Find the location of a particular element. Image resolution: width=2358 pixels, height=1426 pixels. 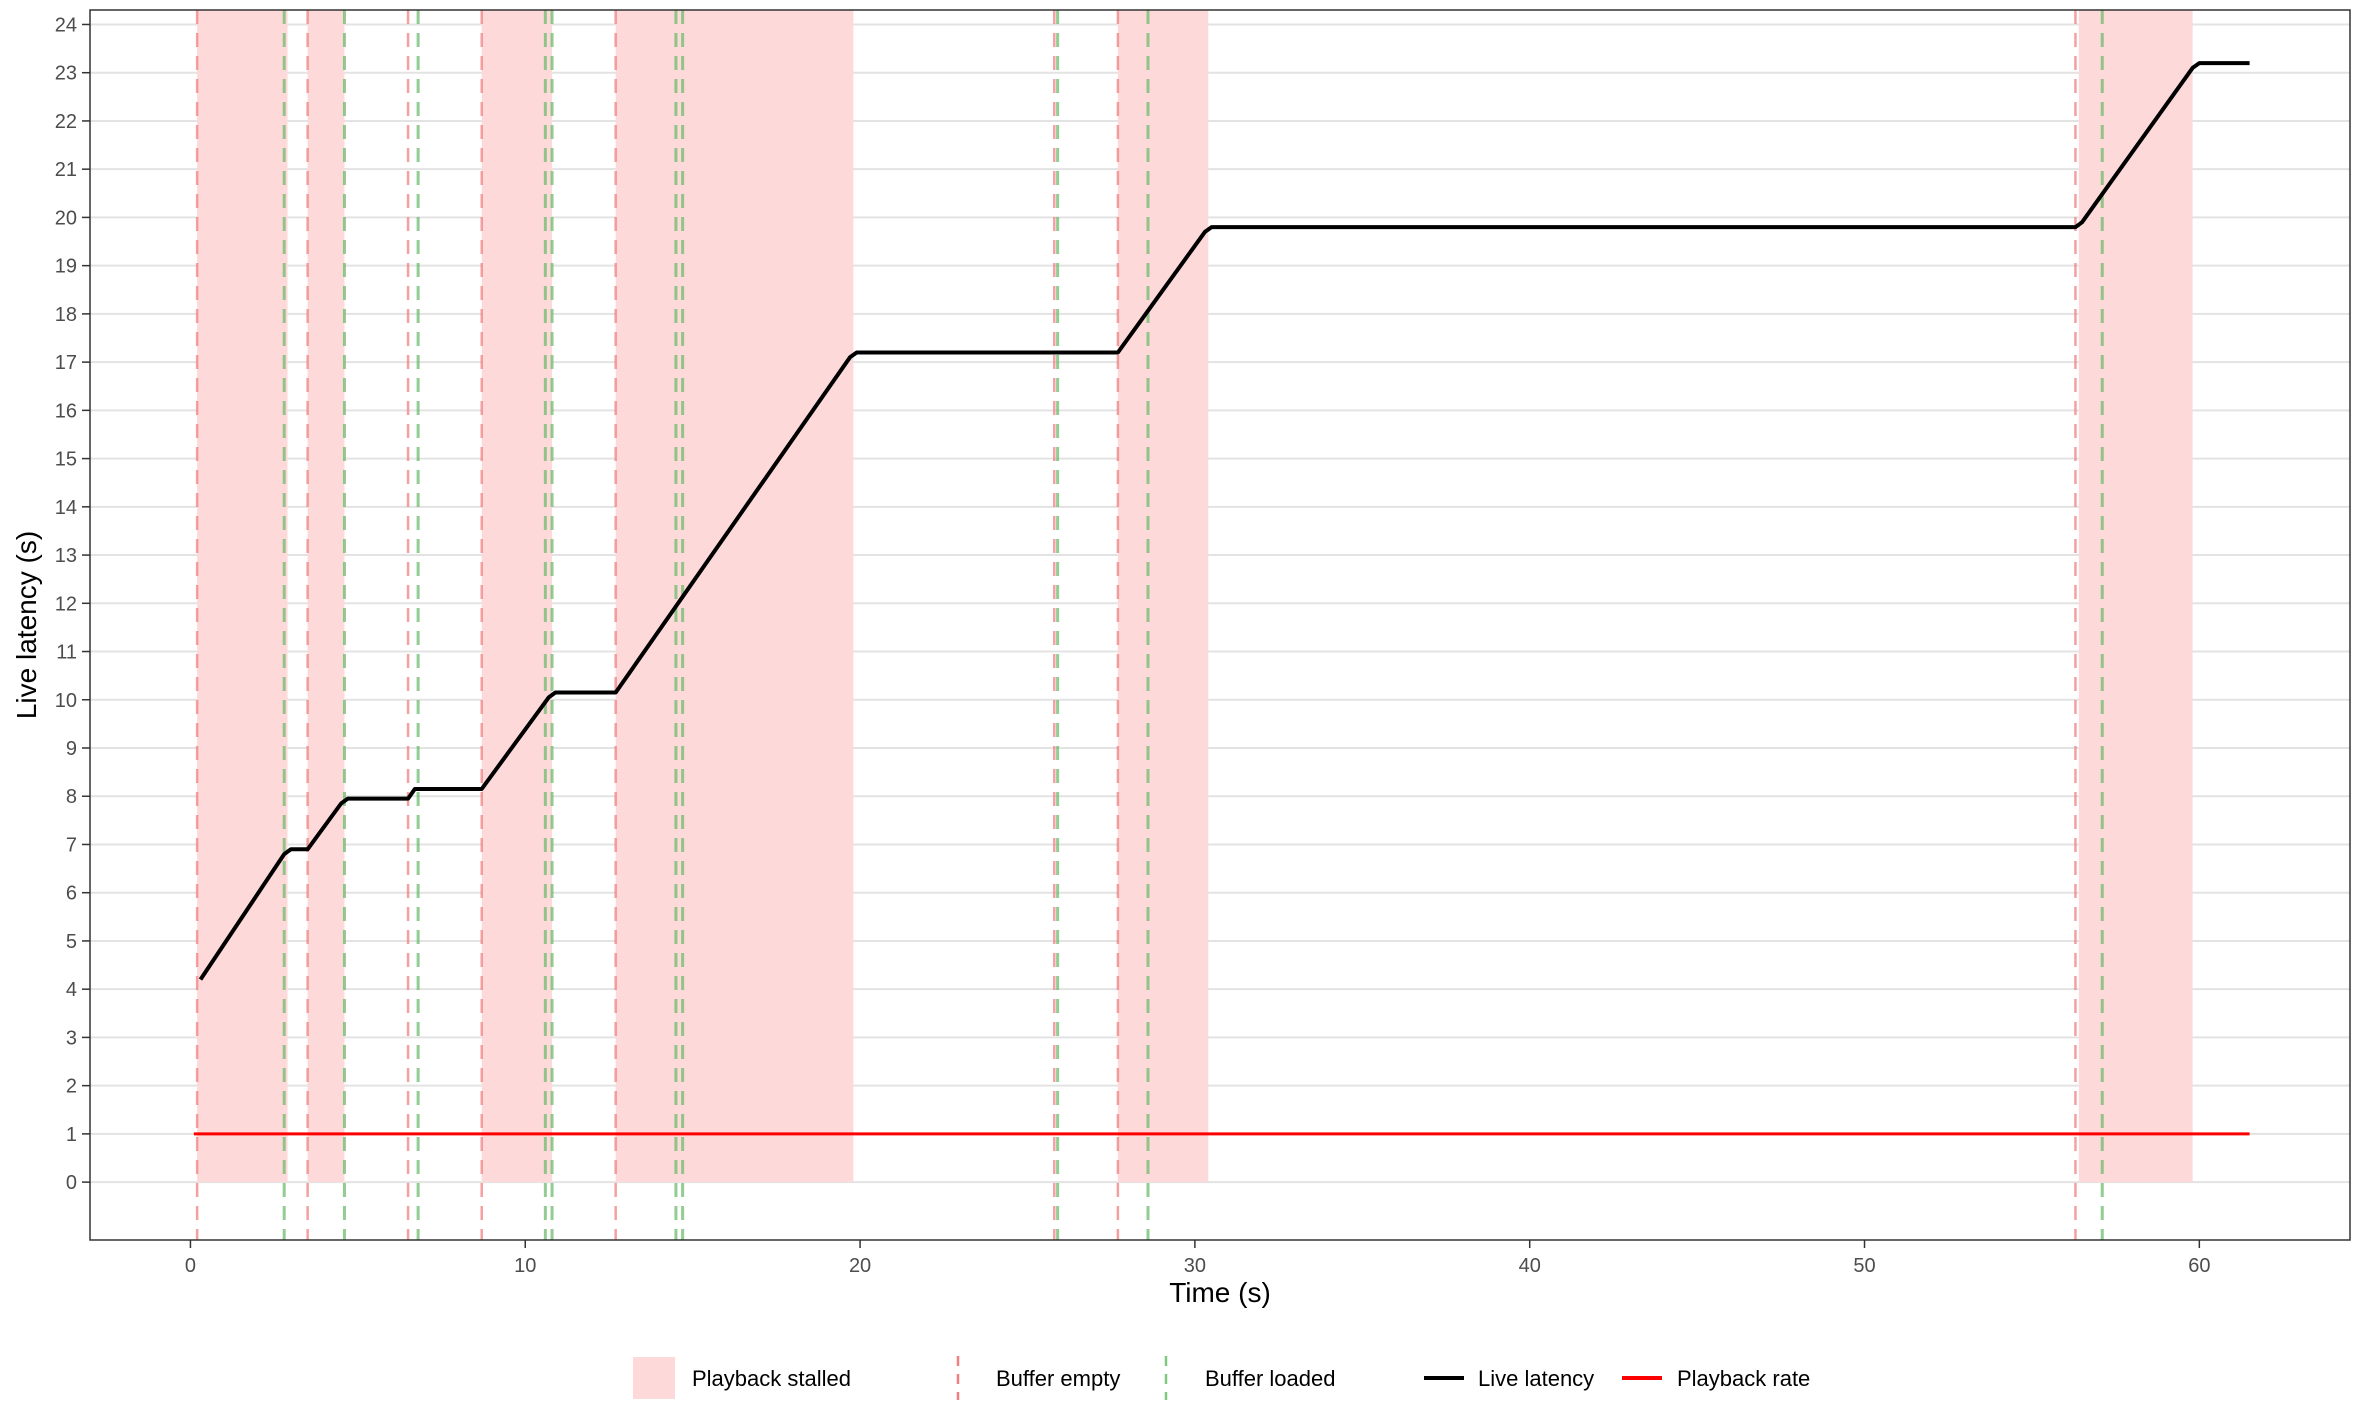

y-axis-title: Live latency (s) is located at coordinates (26, 625).